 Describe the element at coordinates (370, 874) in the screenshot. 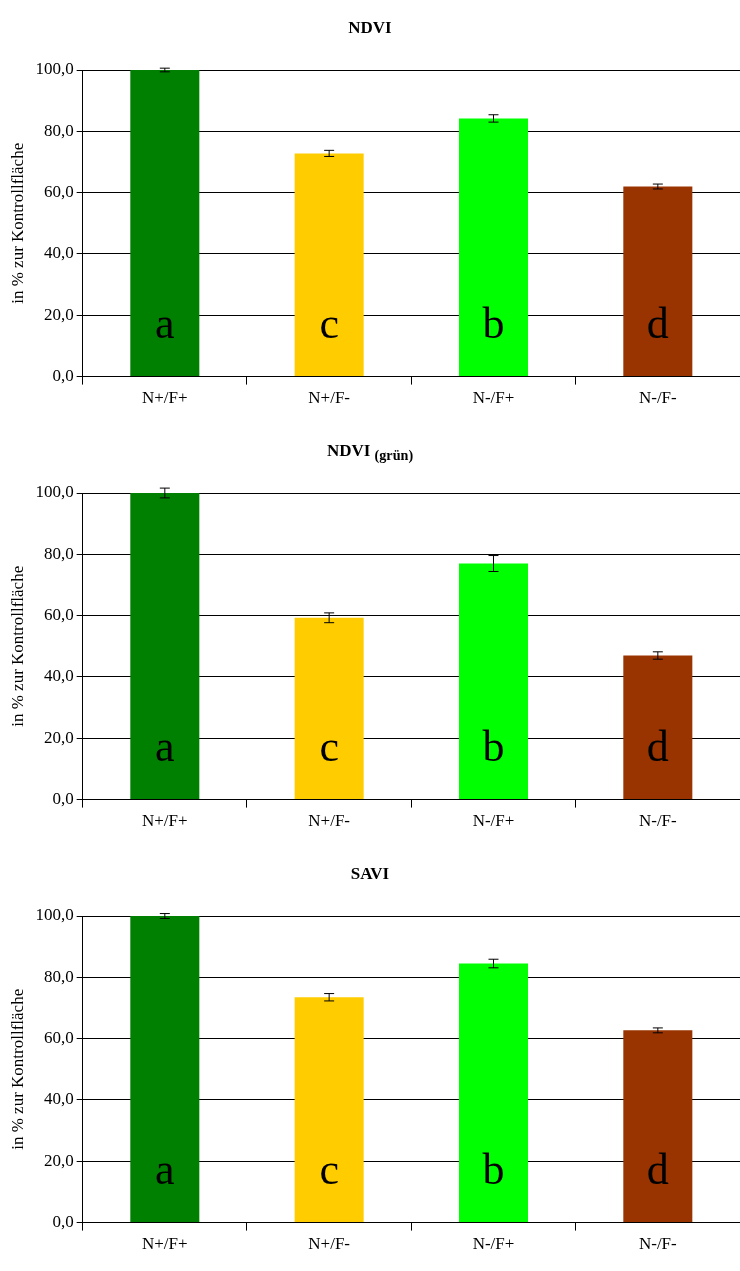

I see `chart-title: SAVI` at that location.